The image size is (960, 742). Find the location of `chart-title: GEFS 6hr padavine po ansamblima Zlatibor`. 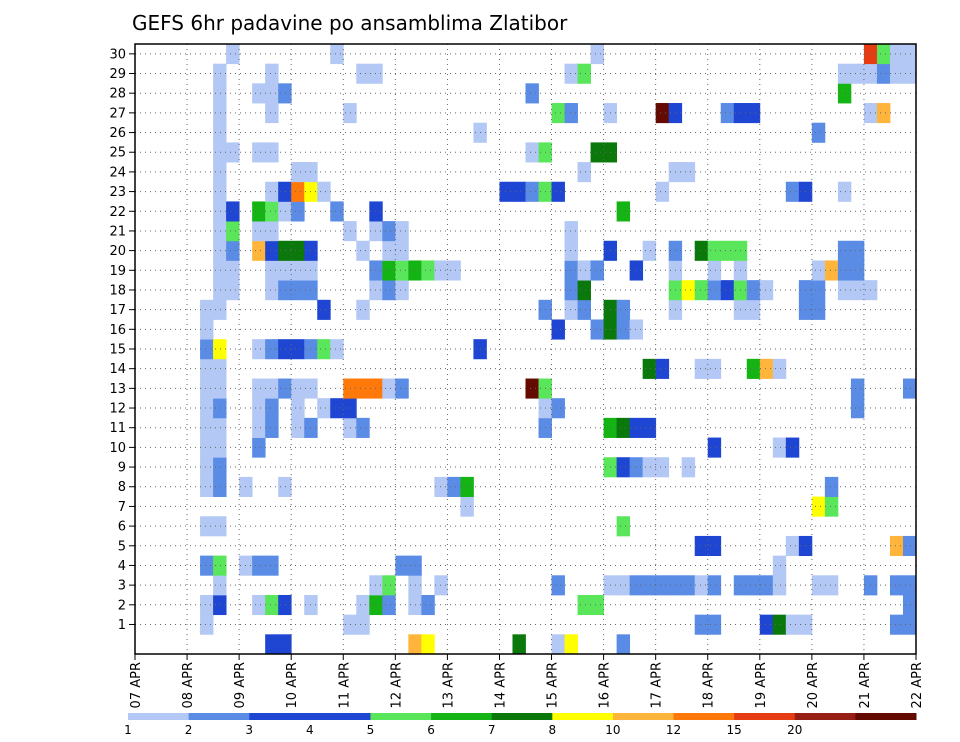

chart-title: GEFS 6hr padavine po ansamblima Zlatibor is located at coordinates (350, 23).